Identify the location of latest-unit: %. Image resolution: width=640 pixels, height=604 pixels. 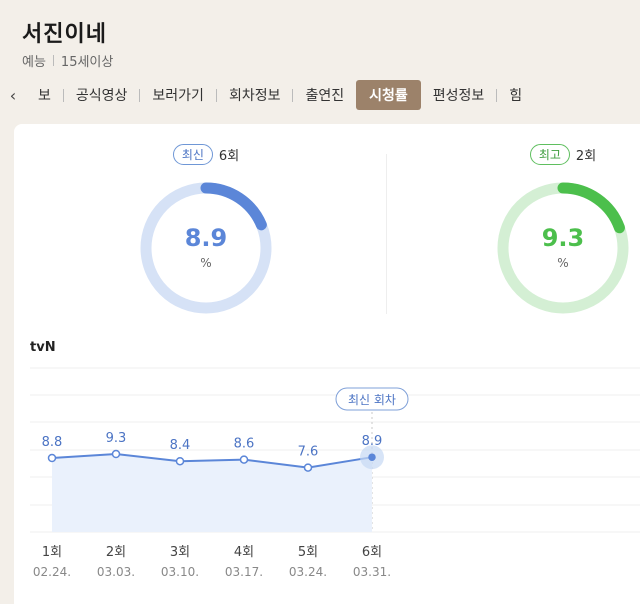
(206, 263).